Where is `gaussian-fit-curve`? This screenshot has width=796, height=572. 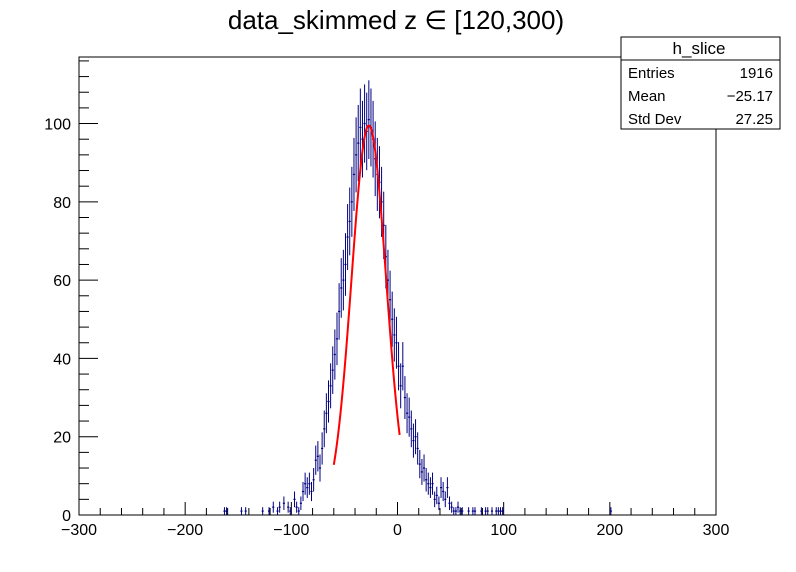 gaussian-fit-curve is located at coordinates (366, 294).